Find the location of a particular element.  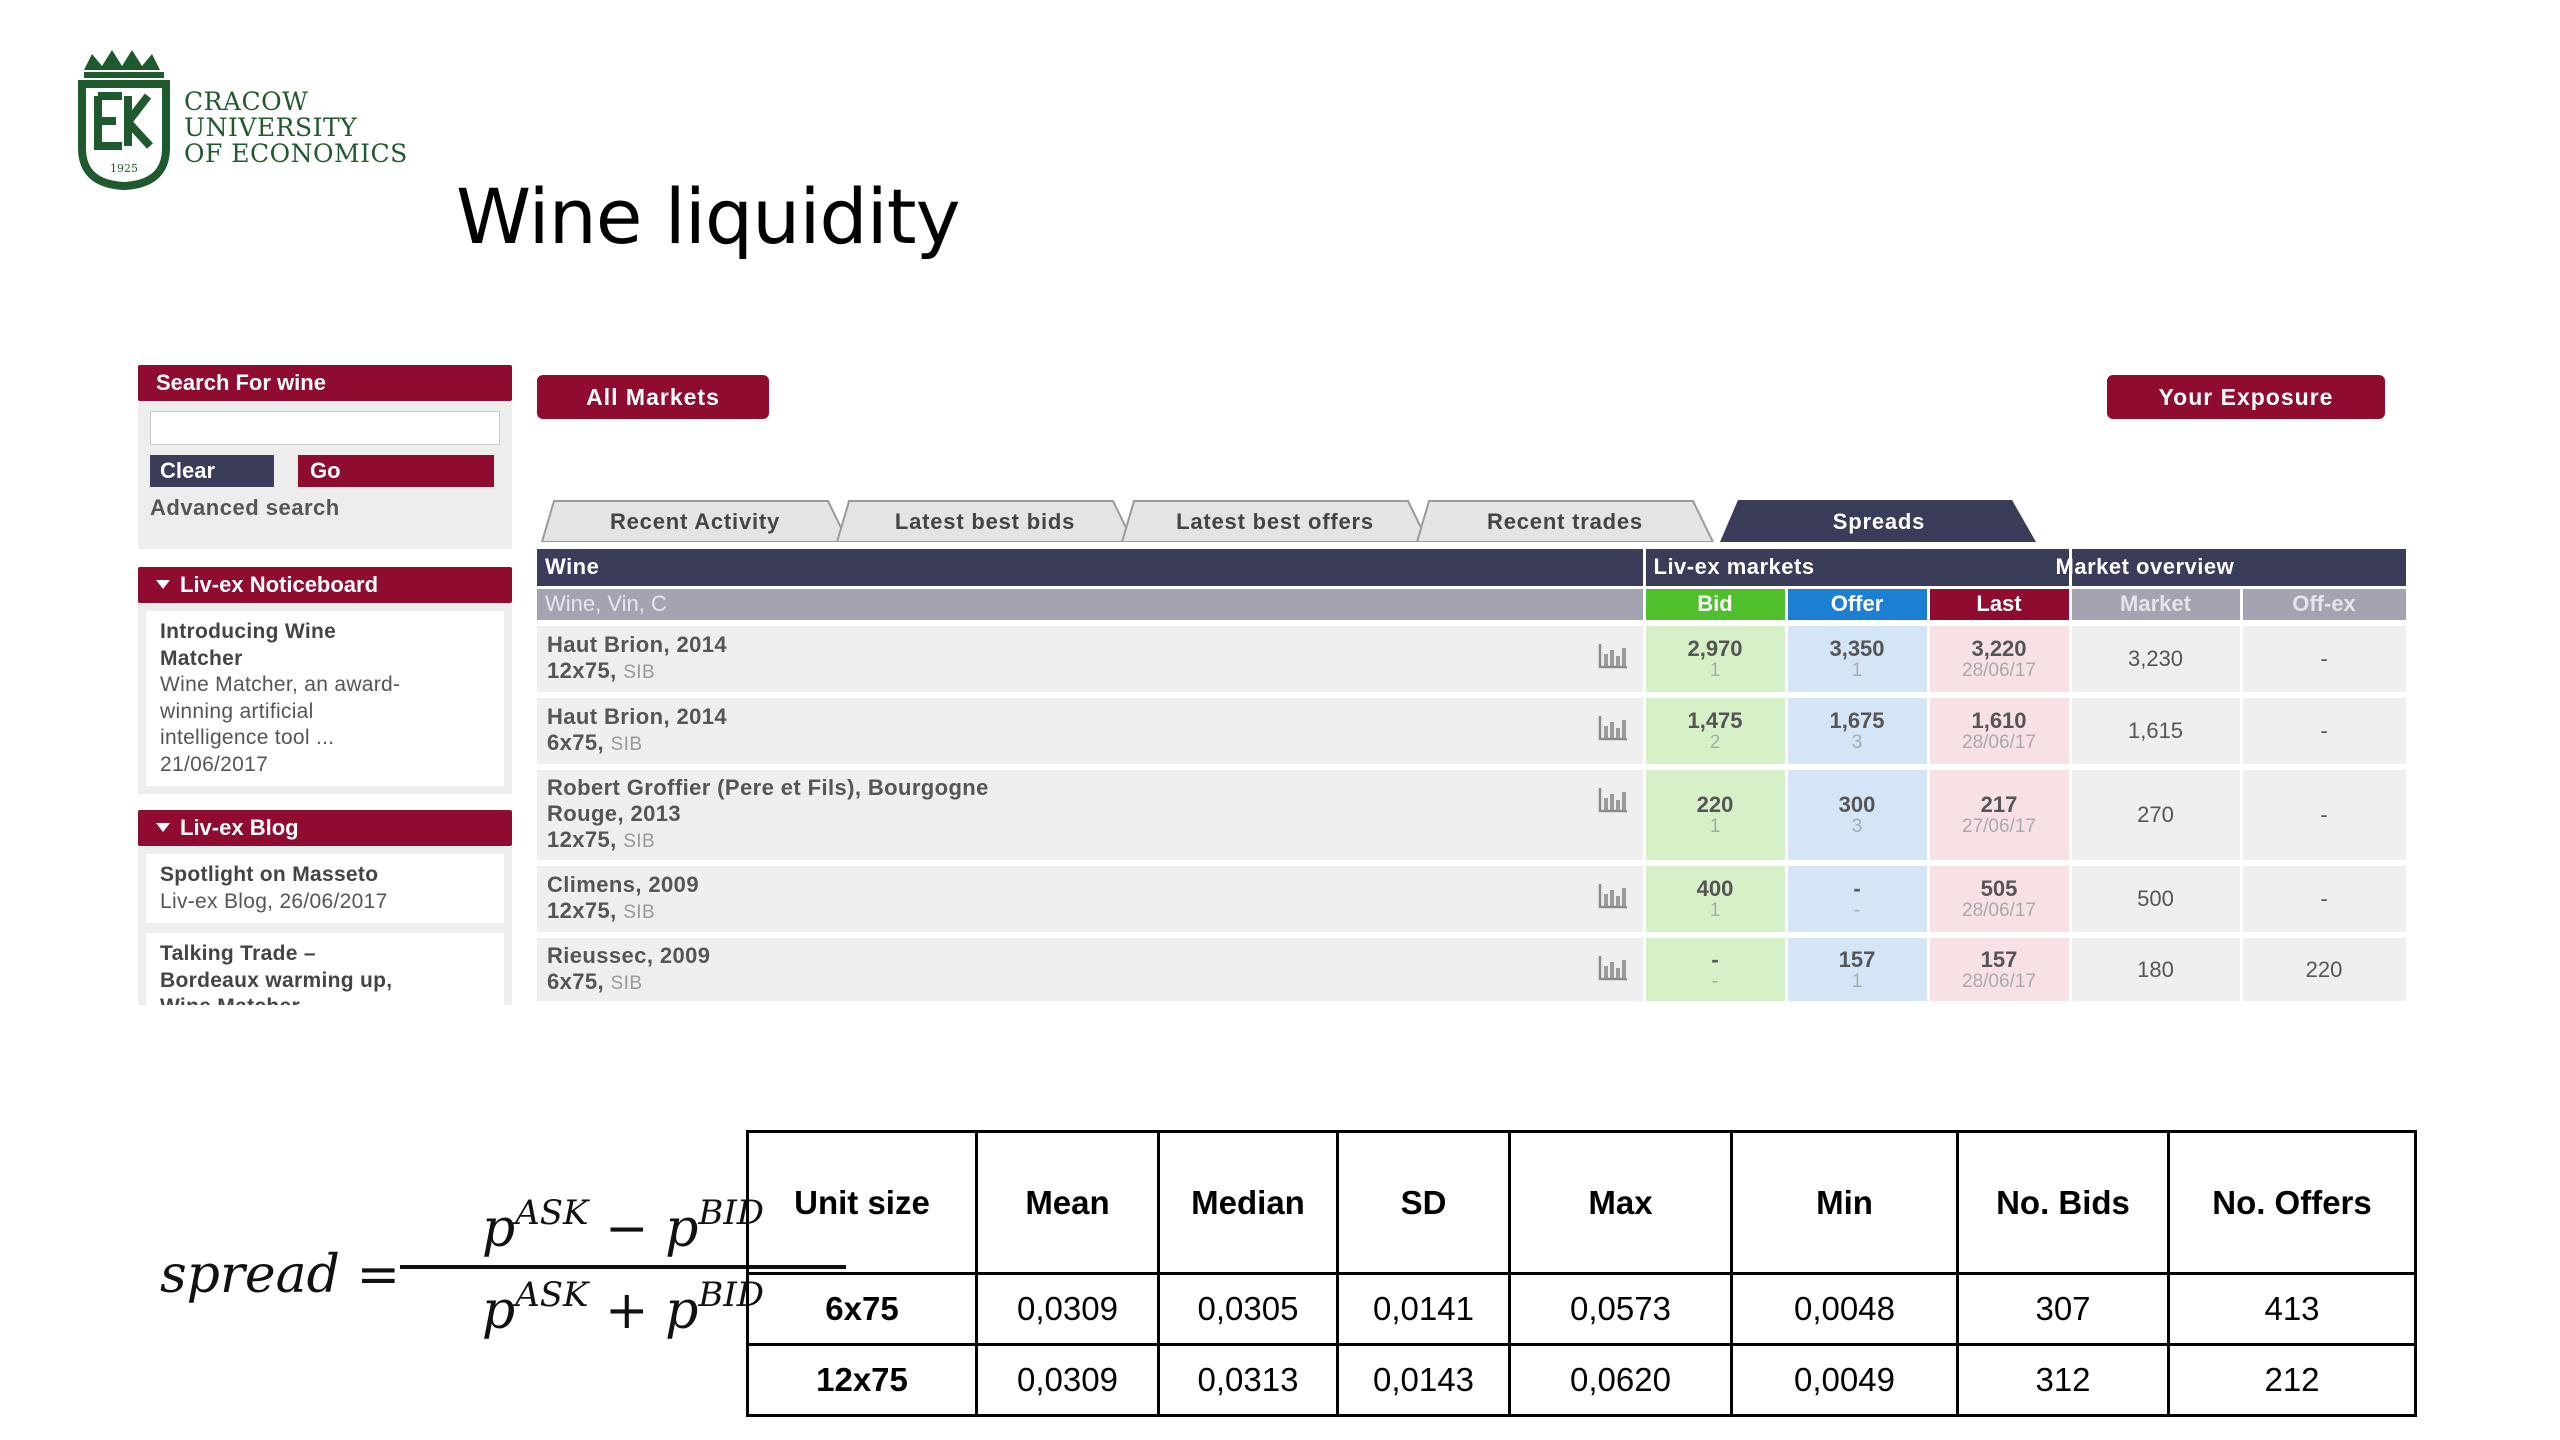

tab-recent-trades: Recent trades is located at coordinates (1565, 520).